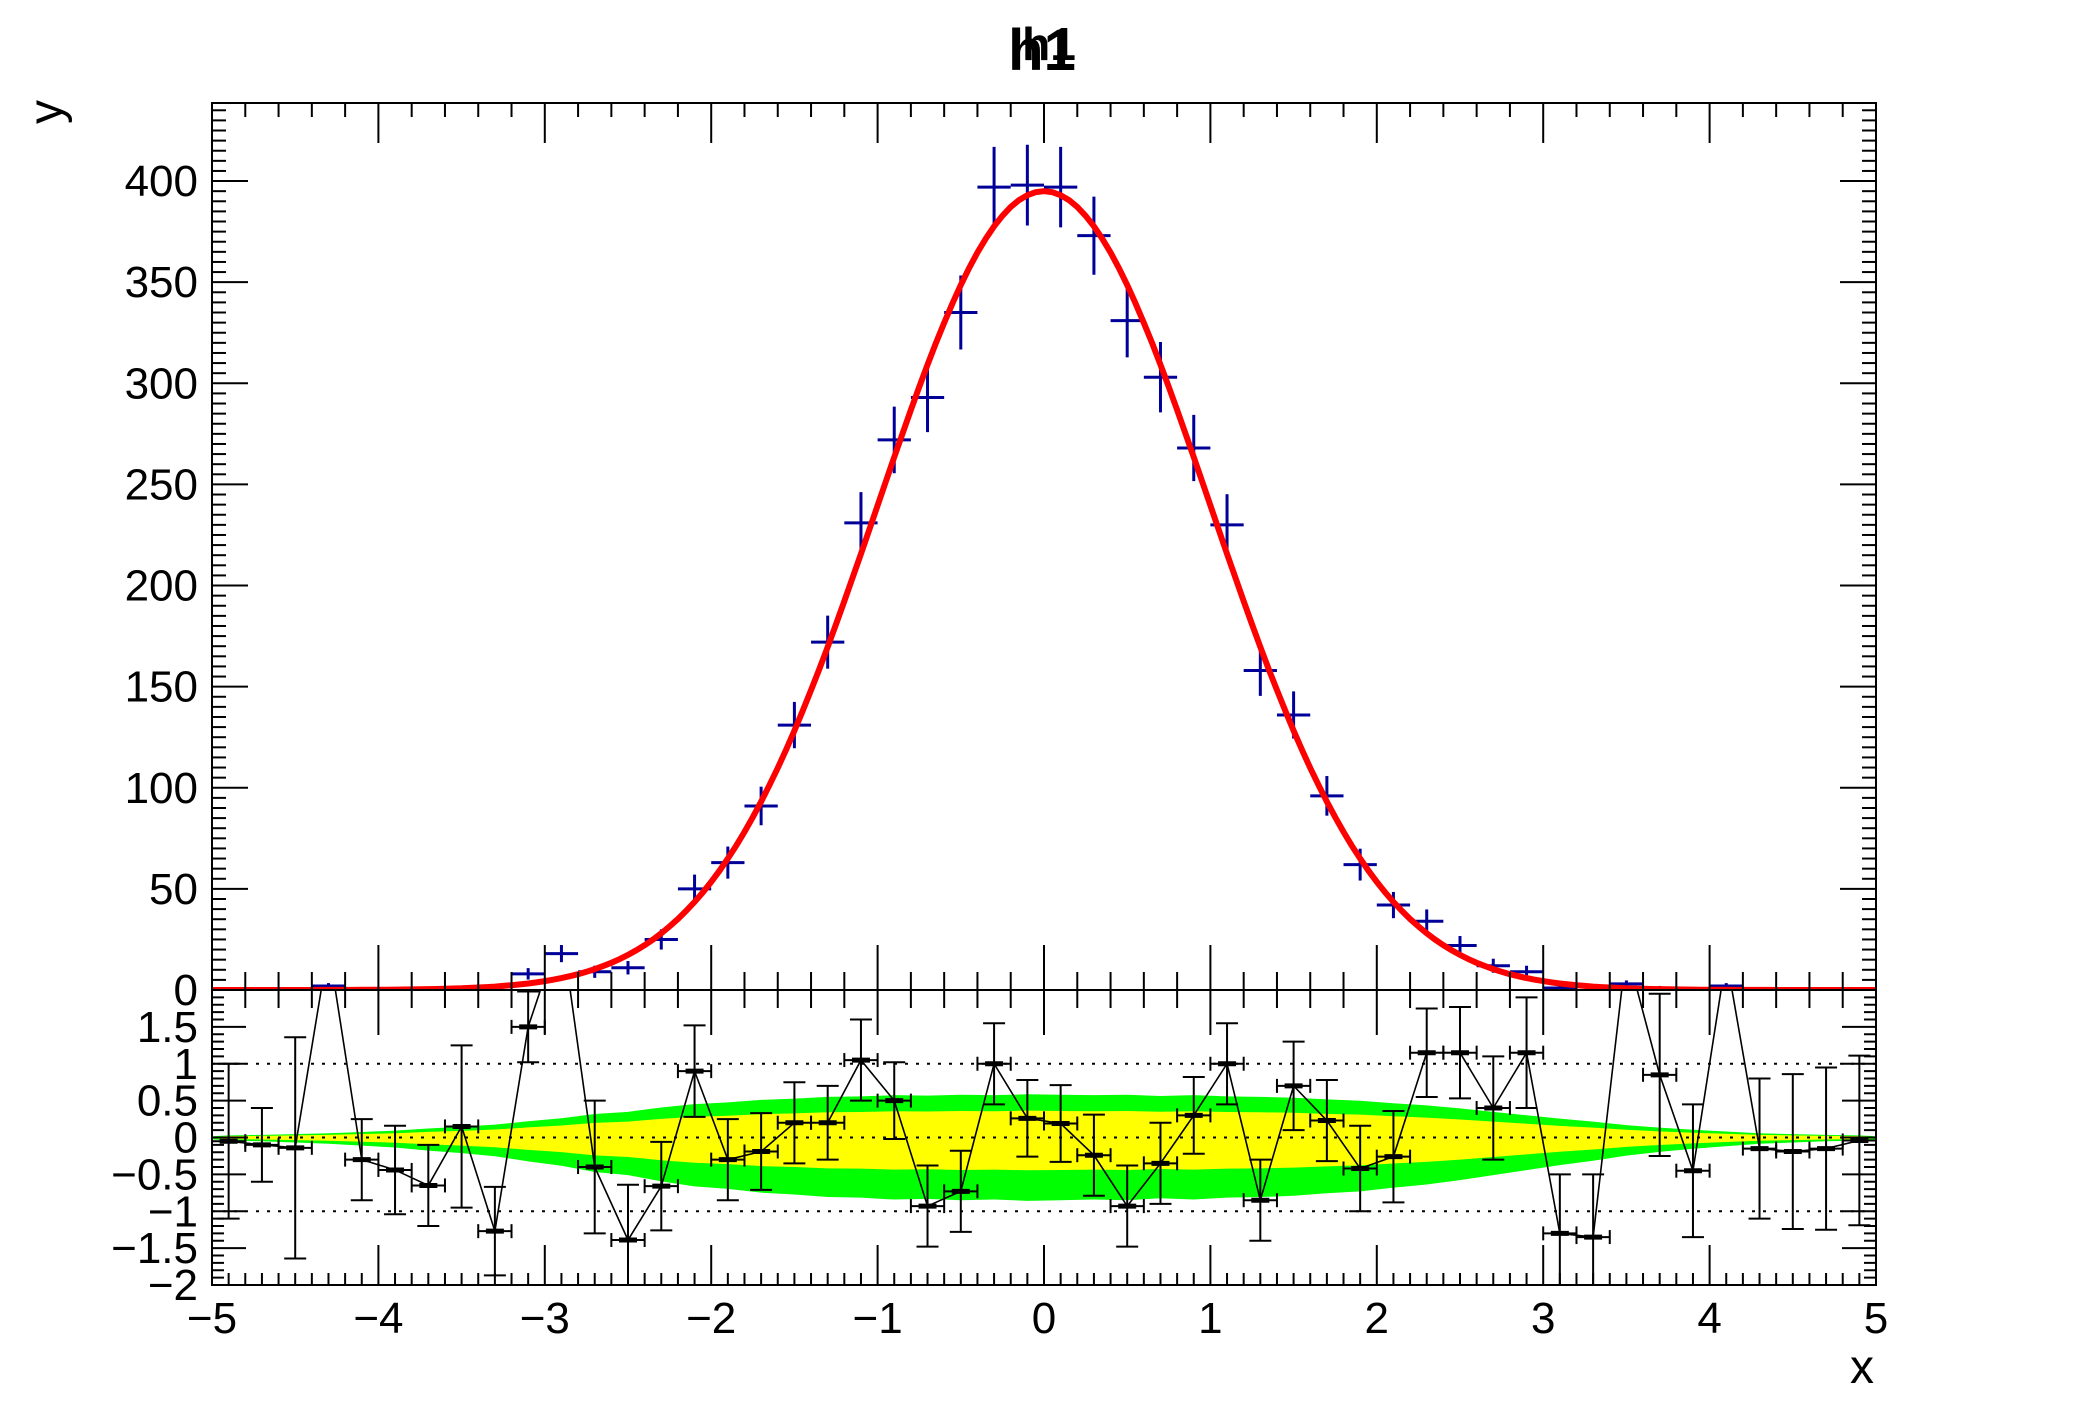 The image size is (2088, 1421). I want to click on y-main-tick-label: 350, so click(161, 282).